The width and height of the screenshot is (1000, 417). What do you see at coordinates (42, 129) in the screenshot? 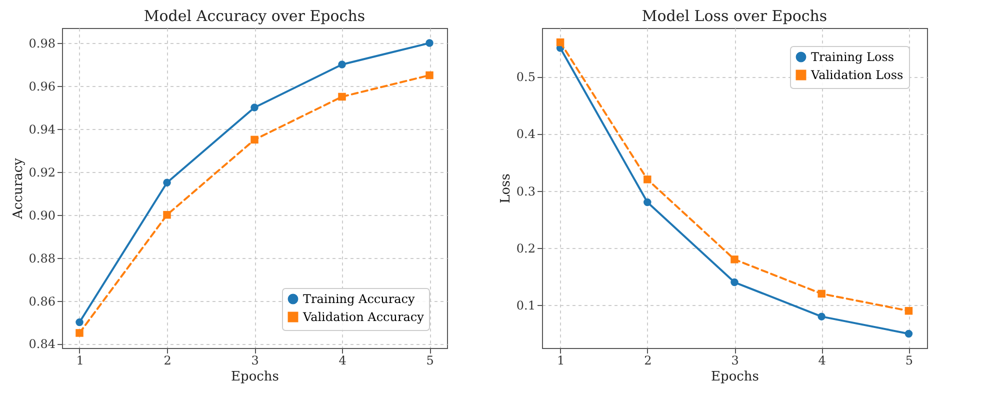
I see `y-tick-label: 0.94` at bounding box center [42, 129].